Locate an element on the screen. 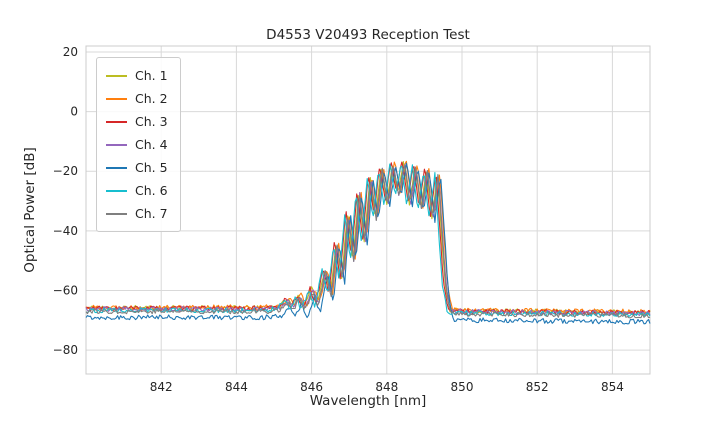  x-tick-label: 852 is located at coordinates (537, 387).